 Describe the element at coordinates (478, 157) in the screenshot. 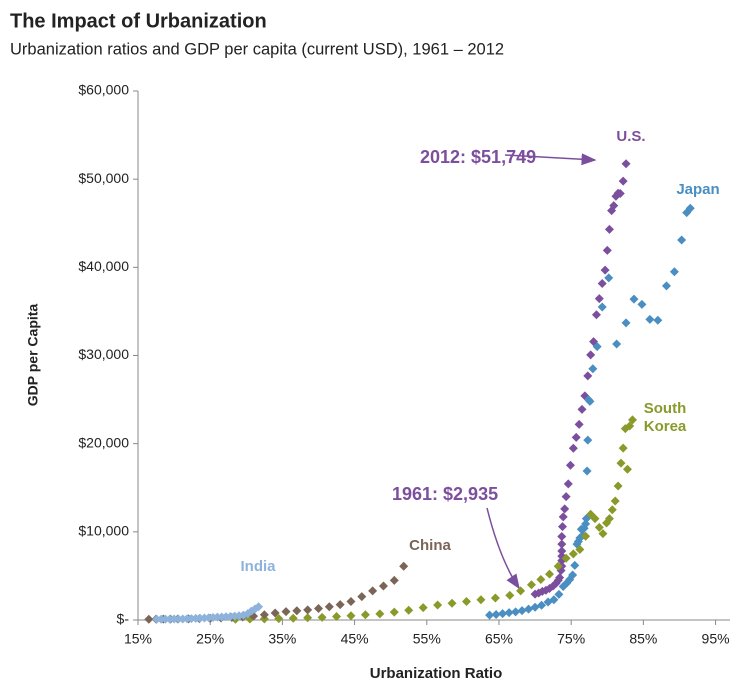

I see `annotation: 2012: $51,749` at that location.